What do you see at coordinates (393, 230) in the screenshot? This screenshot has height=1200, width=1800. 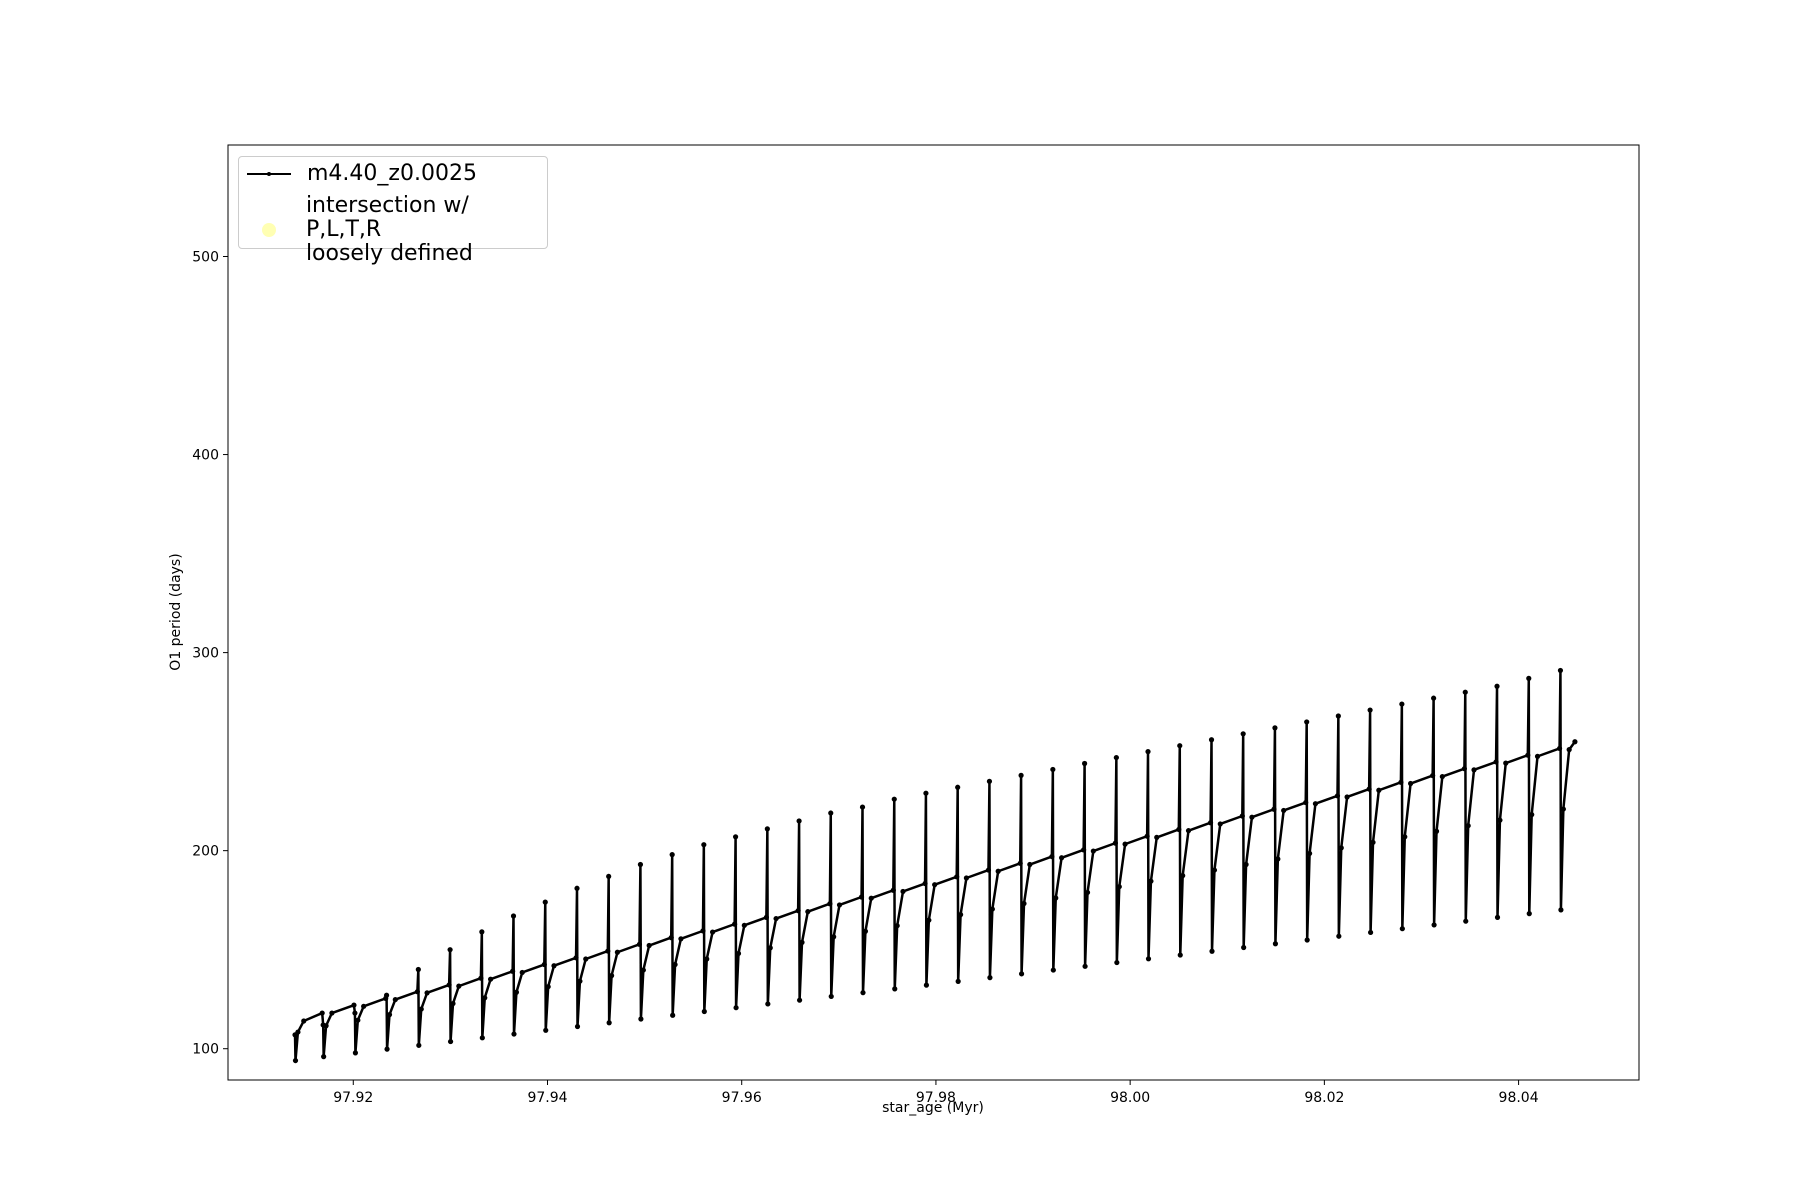 I see `legend-entry: intersection w/ P,L,T,R loosely defined` at bounding box center [393, 230].